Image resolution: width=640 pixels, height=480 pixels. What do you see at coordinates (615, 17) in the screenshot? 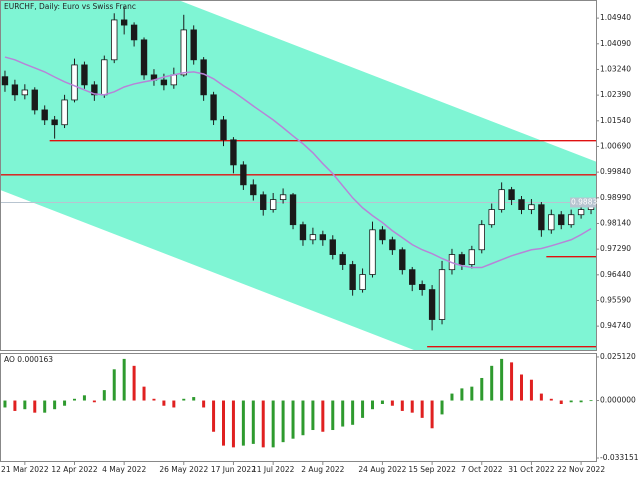
I see `y-tick-label: 1.04940` at bounding box center [615, 17].